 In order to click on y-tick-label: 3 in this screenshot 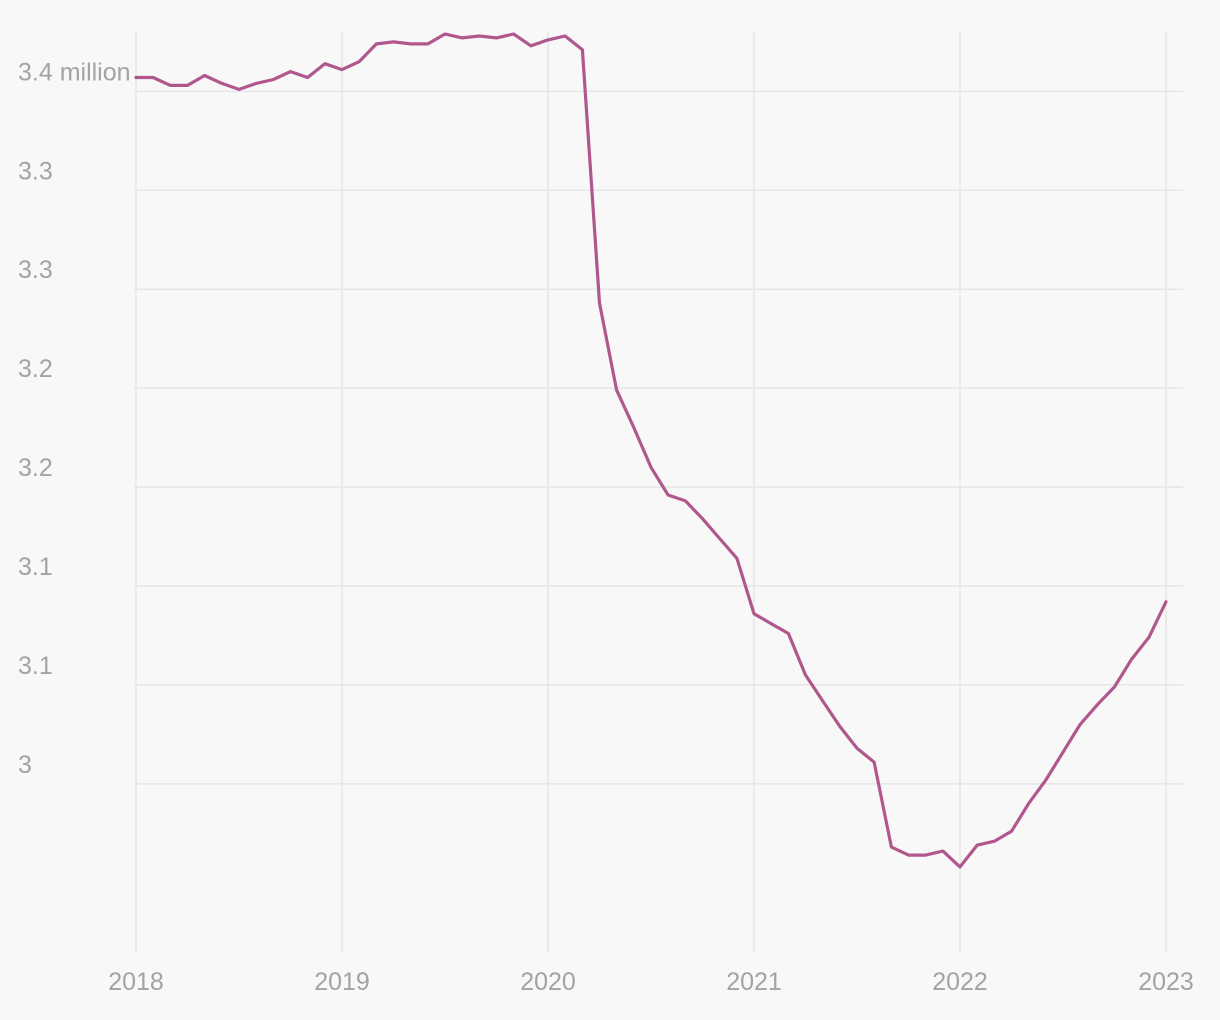, I will do `click(25, 765)`.